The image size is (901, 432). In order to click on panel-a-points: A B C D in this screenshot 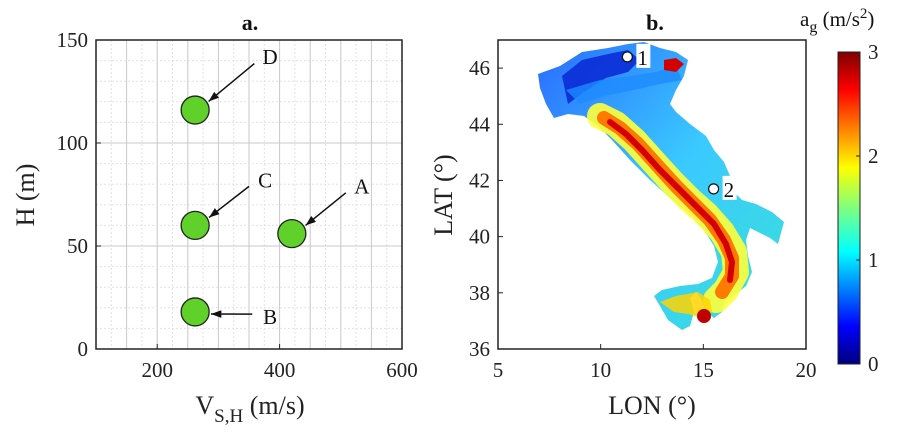, I will do `click(275, 187)`.